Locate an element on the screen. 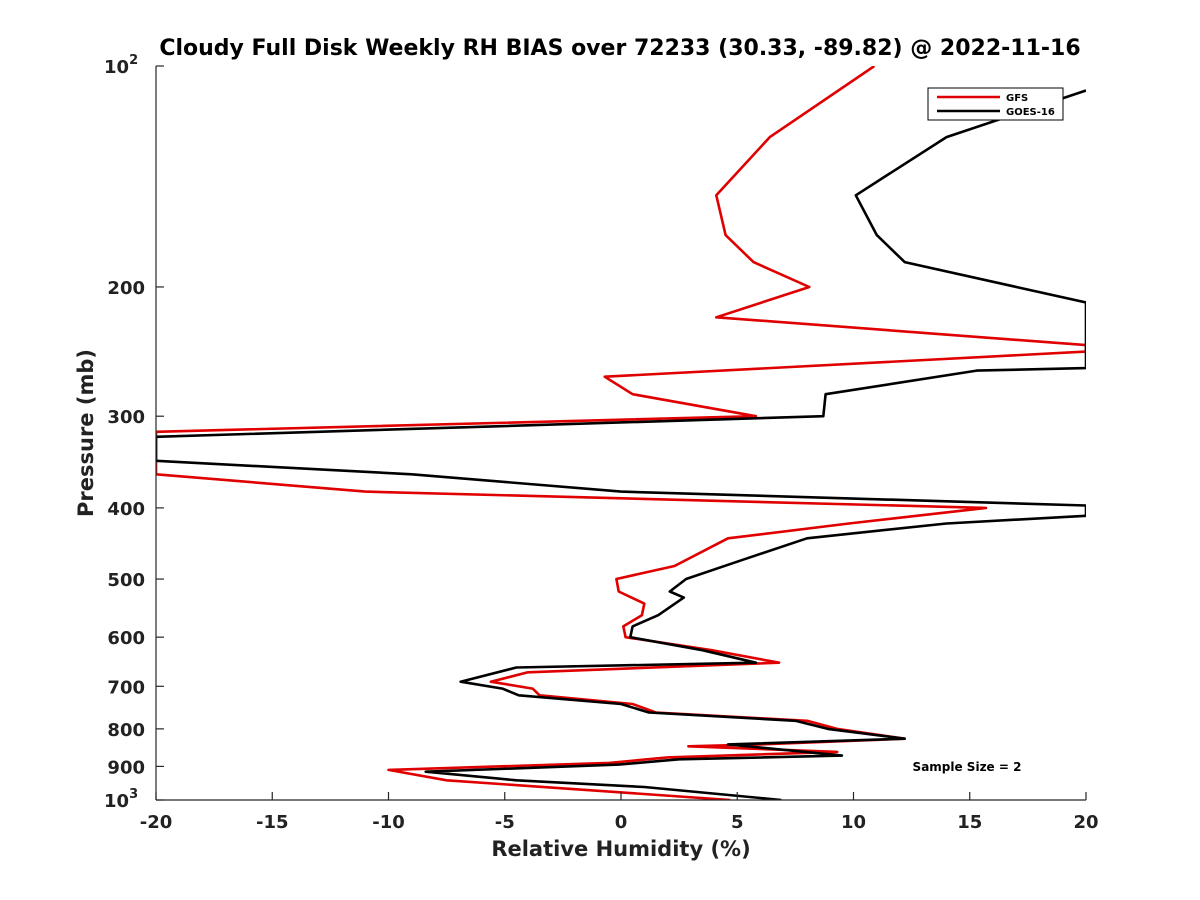 The width and height of the screenshot is (1200, 900). x-tick-label: -10 is located at coordinates (388, 822).